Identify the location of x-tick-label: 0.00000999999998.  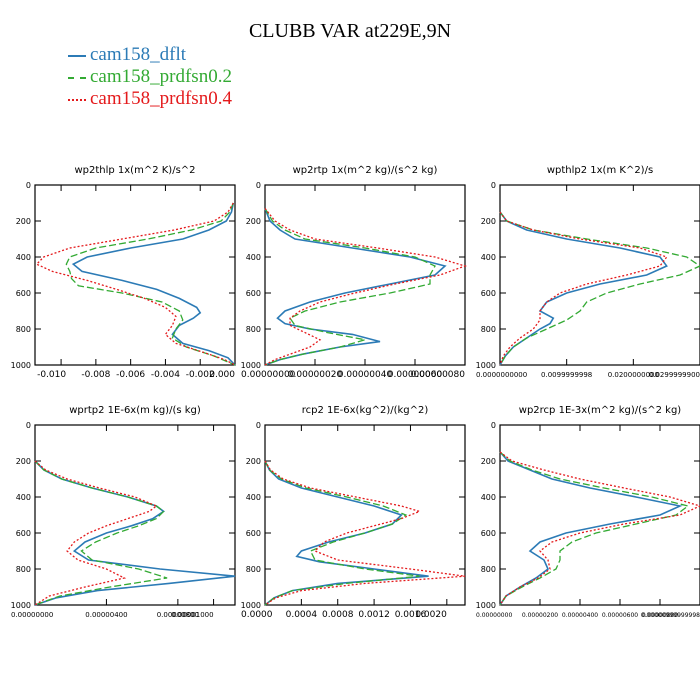
(670, 615).